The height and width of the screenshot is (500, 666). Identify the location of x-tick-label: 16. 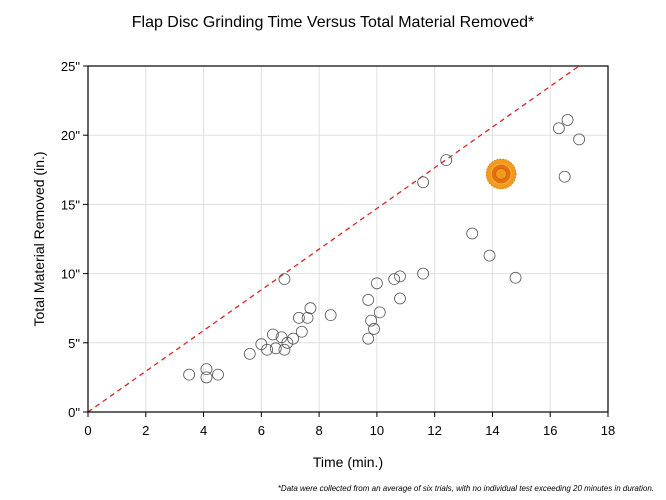
(550, 430).